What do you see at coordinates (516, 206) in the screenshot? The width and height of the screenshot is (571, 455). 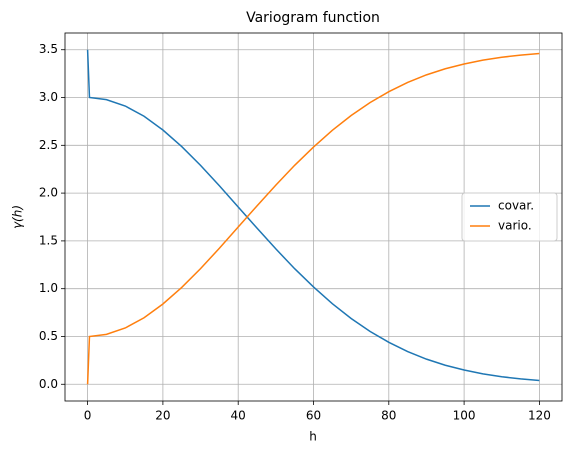 I see `legend-label: covar.` at bounding box center [516, 206].